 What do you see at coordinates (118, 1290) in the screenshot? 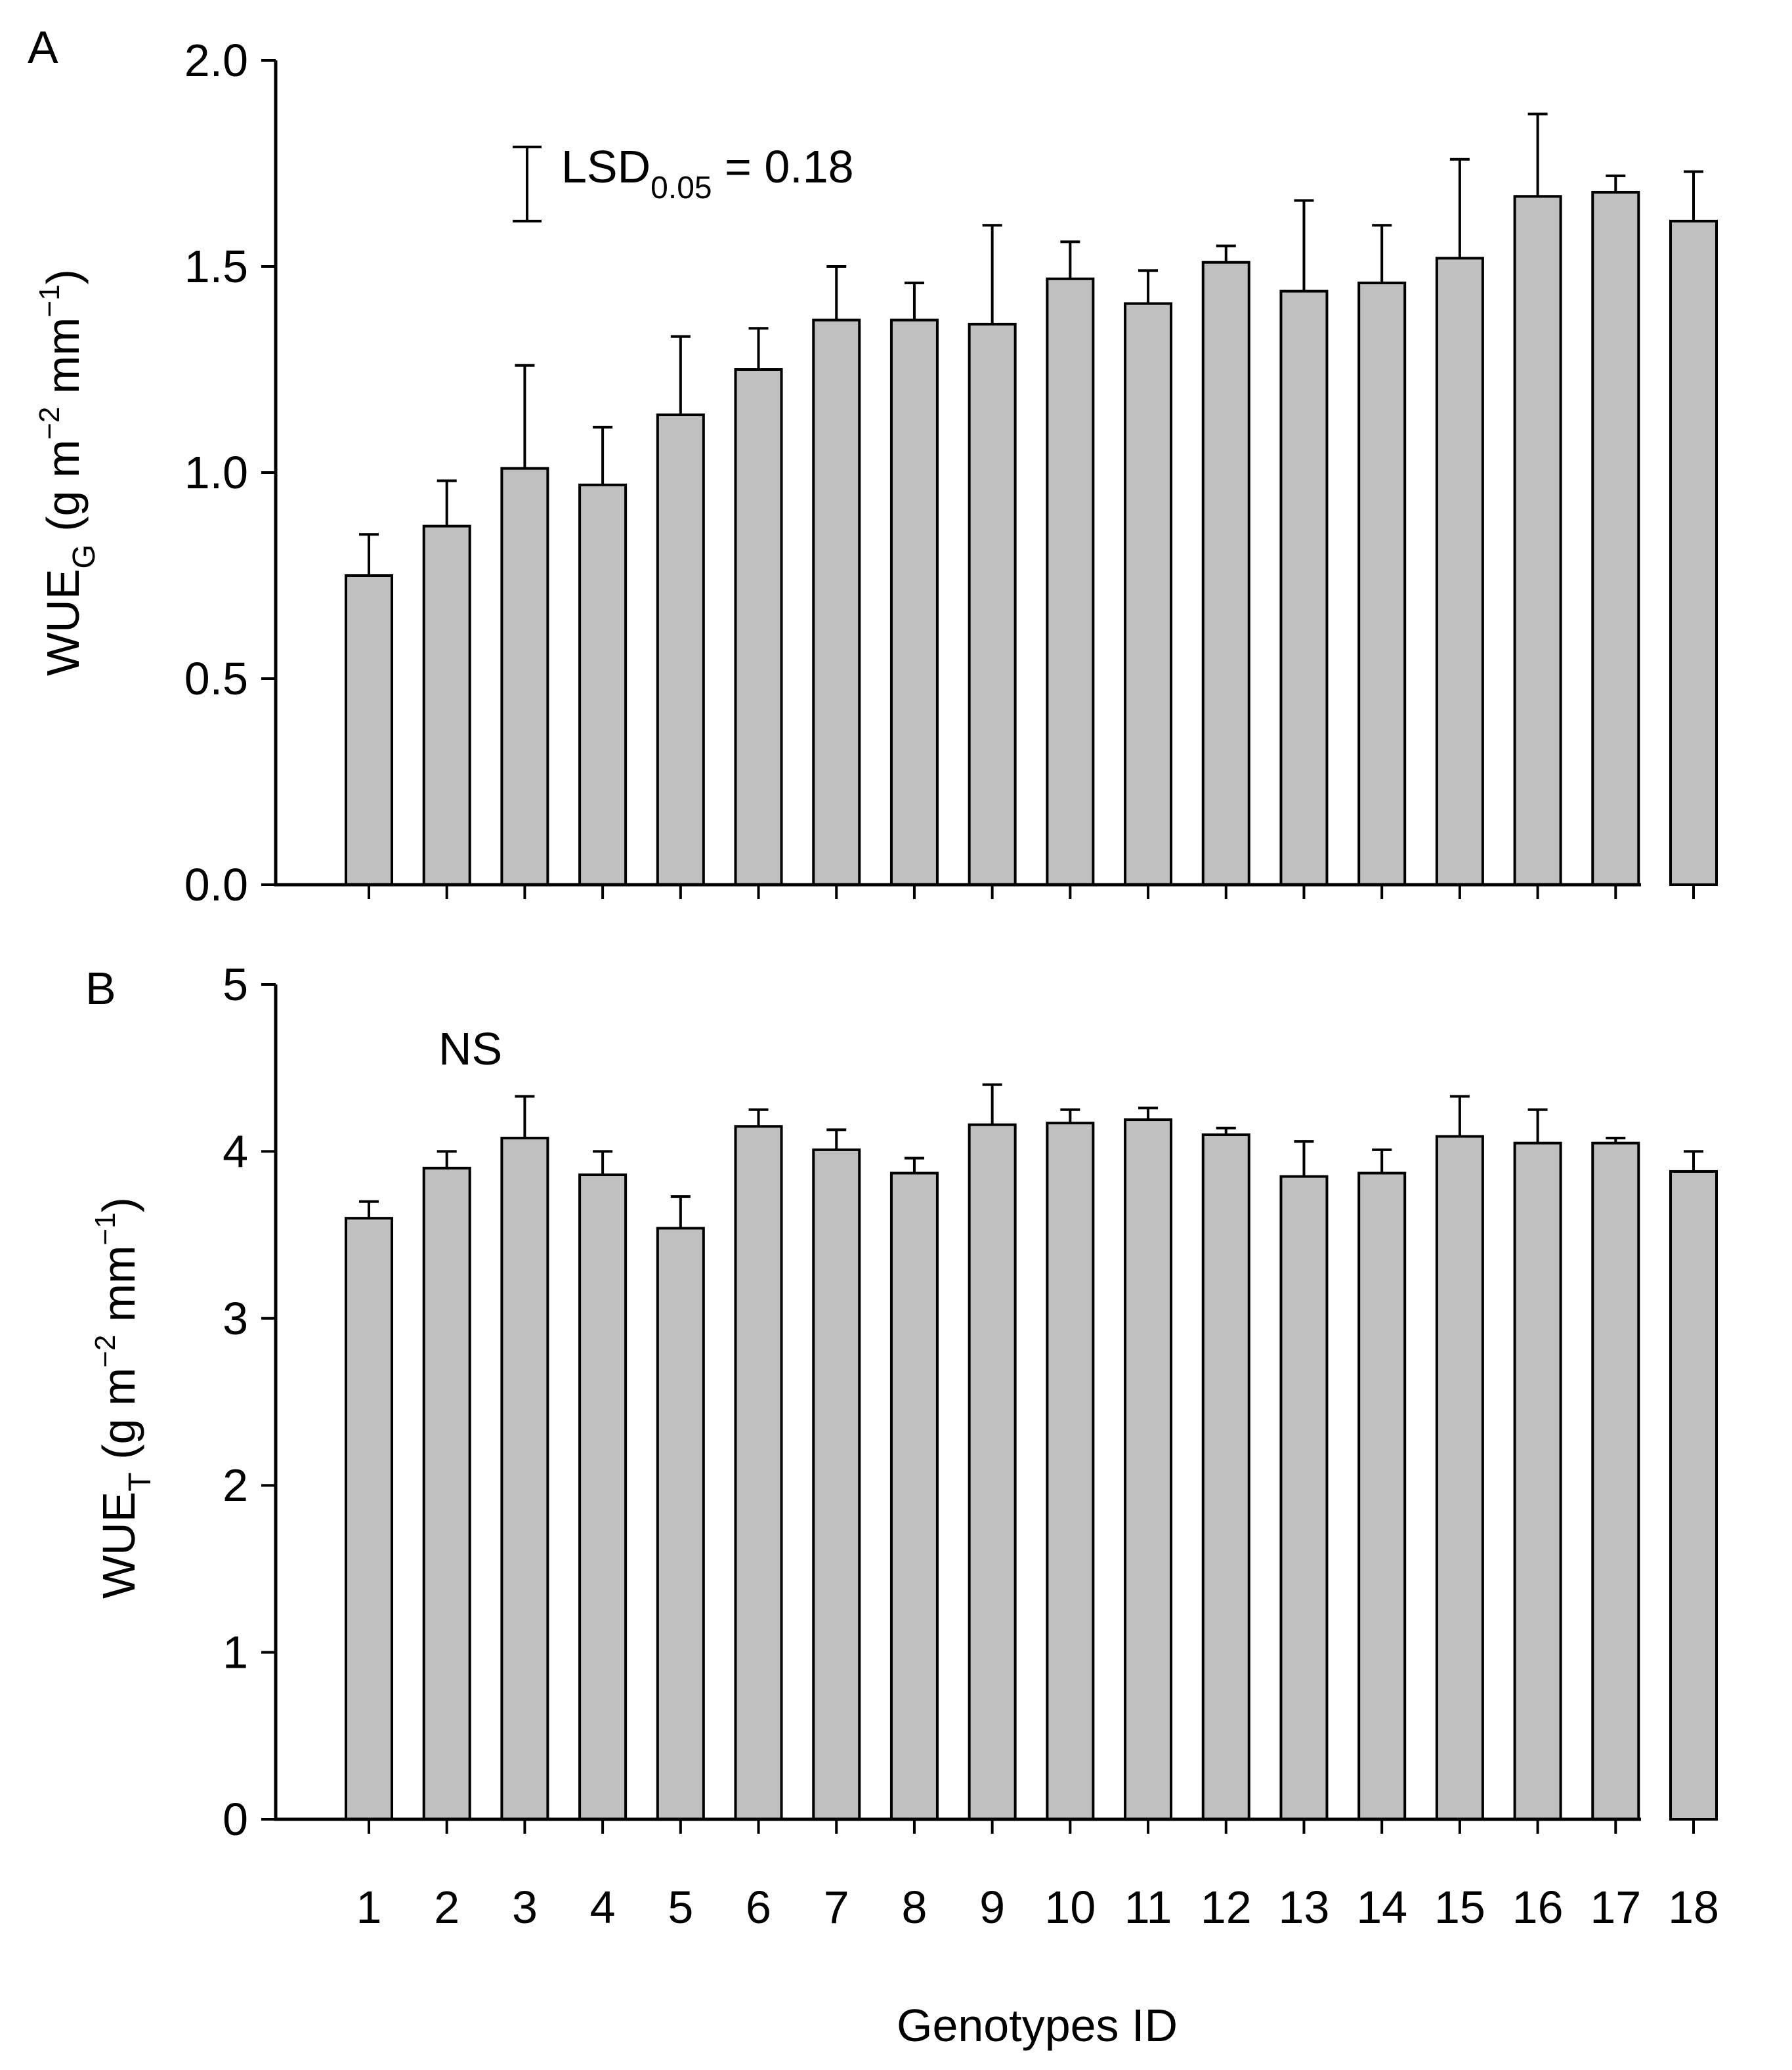
I see `y-title-b-unit-mid: mm` at bounding box center [118, 1290].